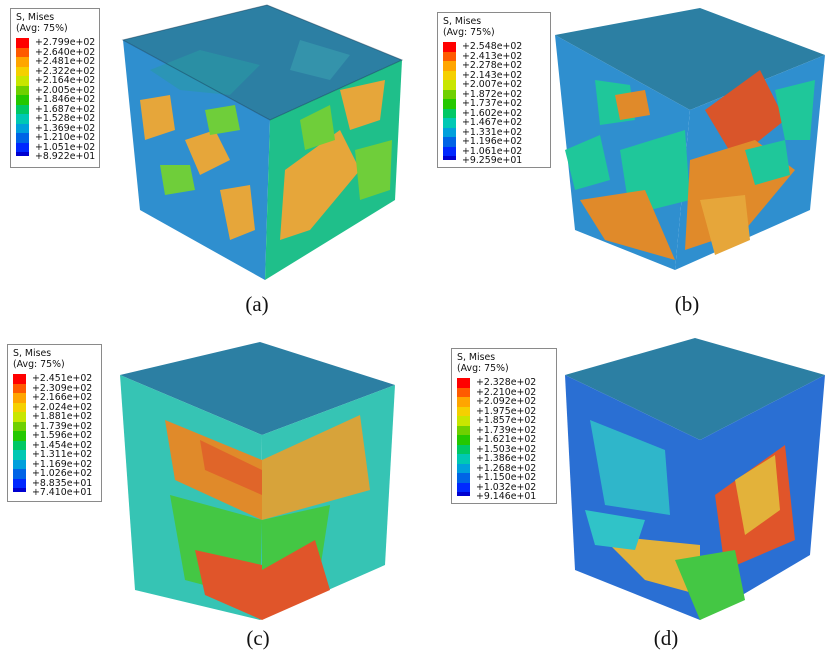  I want to click on legend-value: +1.687e+02, so click(65, 109).